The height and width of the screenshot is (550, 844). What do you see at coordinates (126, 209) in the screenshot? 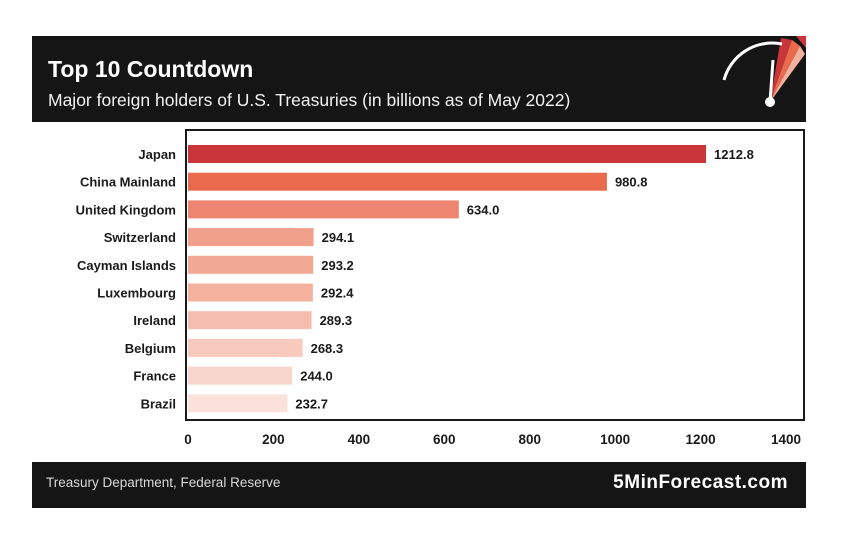
I see `category-label: United Kingdom` at bounding box center [126, 209].